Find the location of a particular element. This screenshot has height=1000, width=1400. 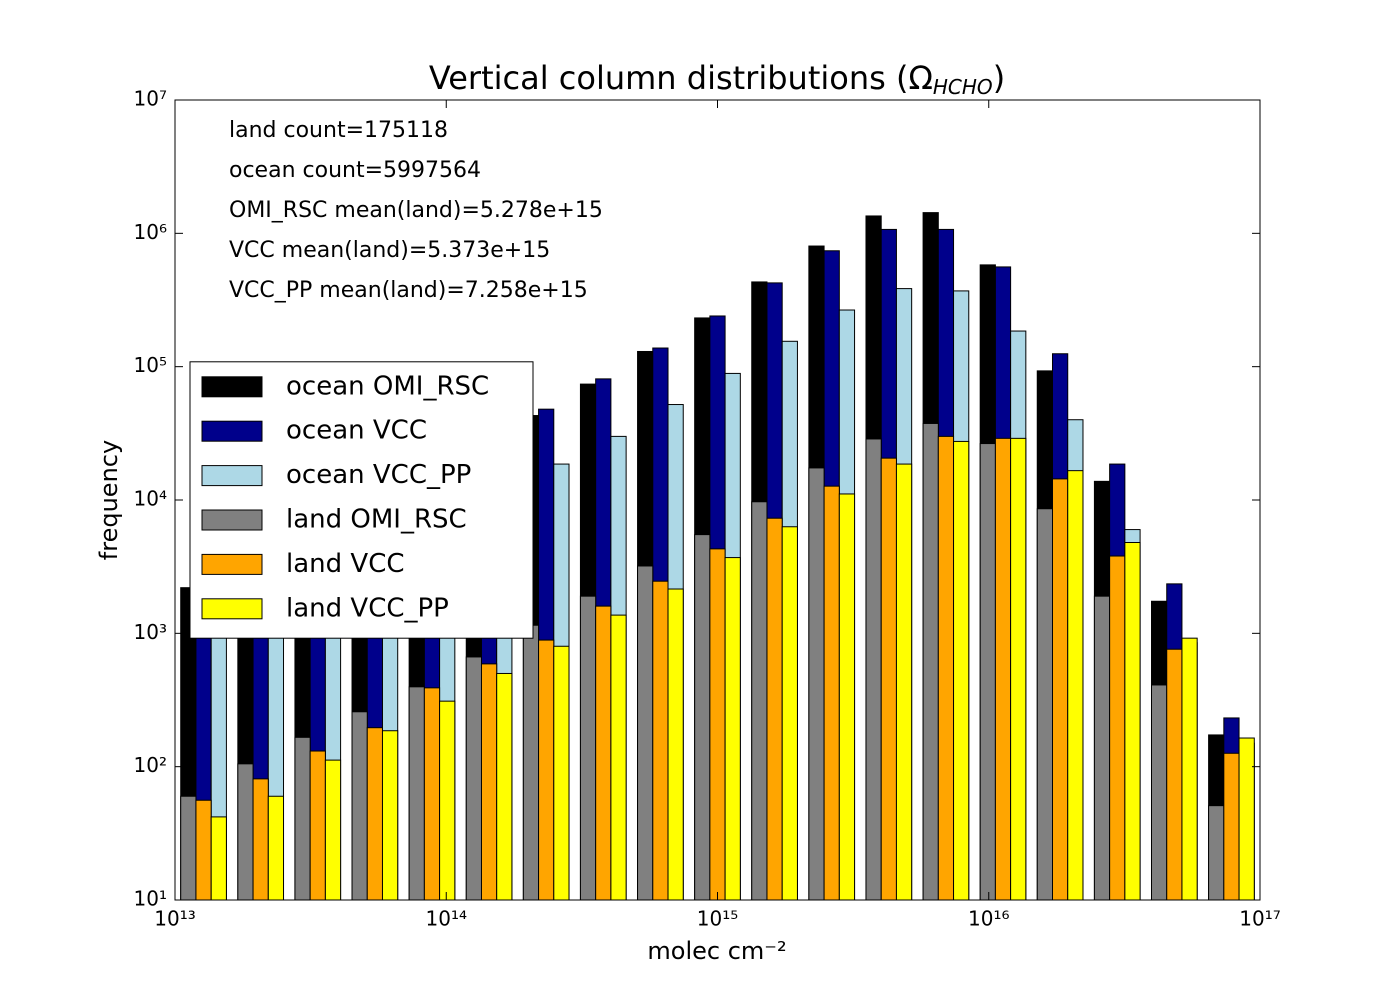

y-tick-label: 10¹ is located at coordinates (150, 899).